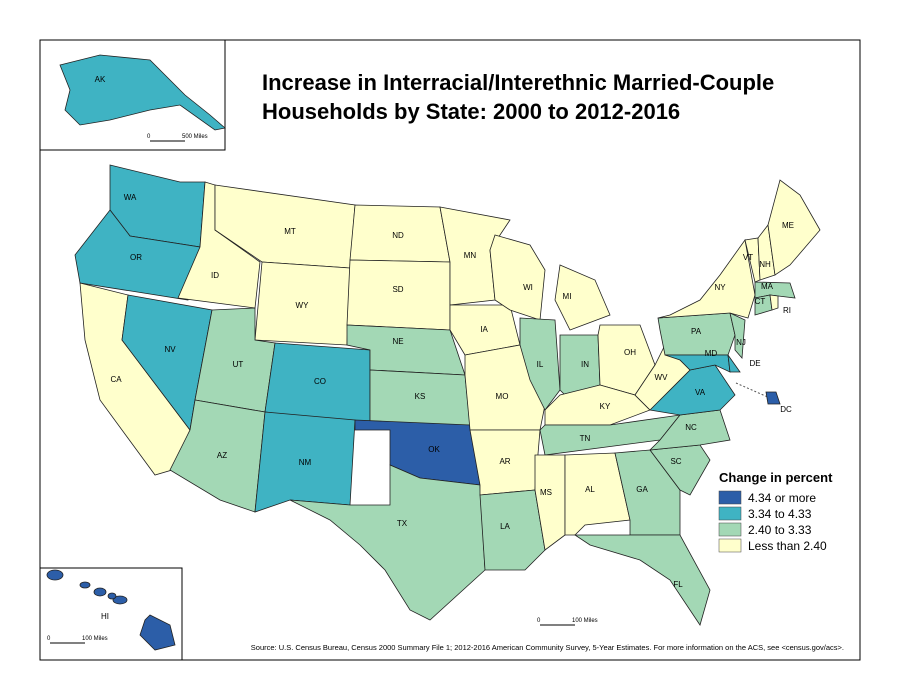 This screenshot has width=900, height=695. Describe the element at coordinates (546, 492) in the screenshot. I see `state-label: MS` at that location.